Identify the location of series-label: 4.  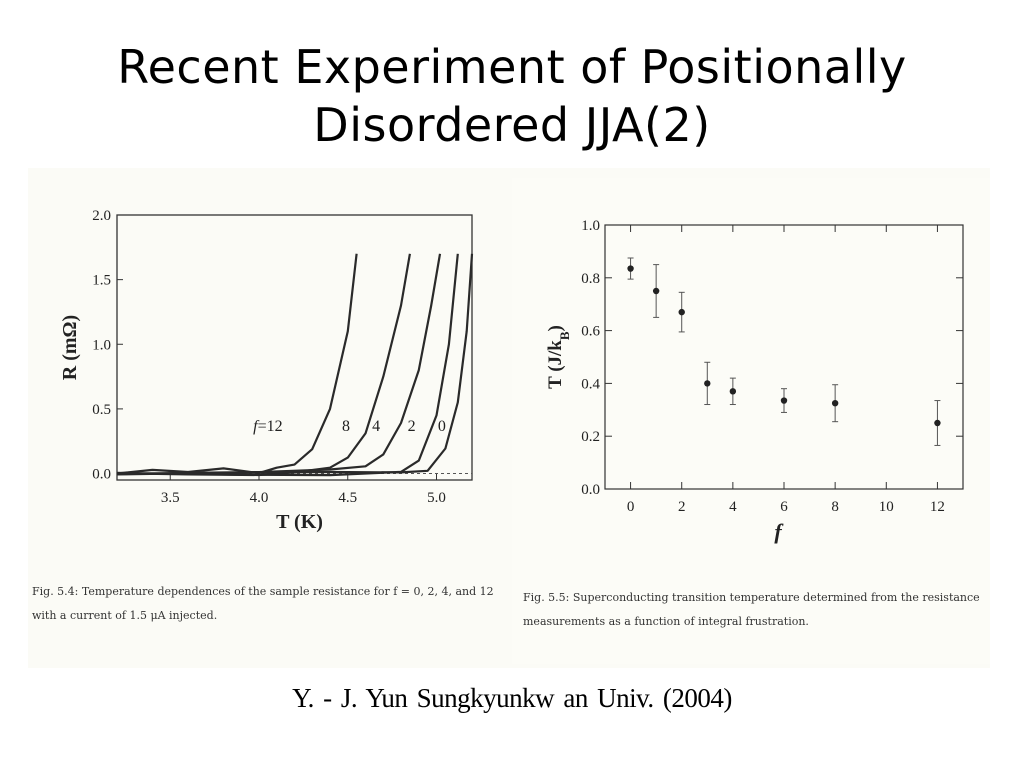
(376, 426).